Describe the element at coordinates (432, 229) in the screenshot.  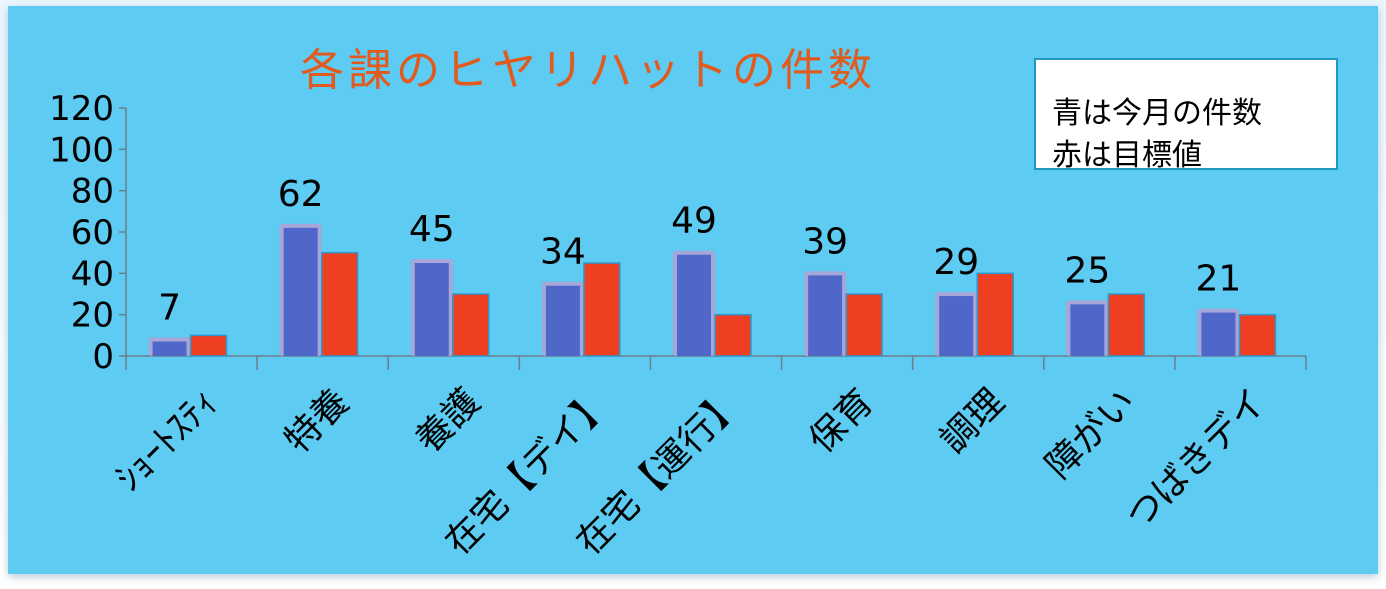
I see `data-label: 45` at that location.